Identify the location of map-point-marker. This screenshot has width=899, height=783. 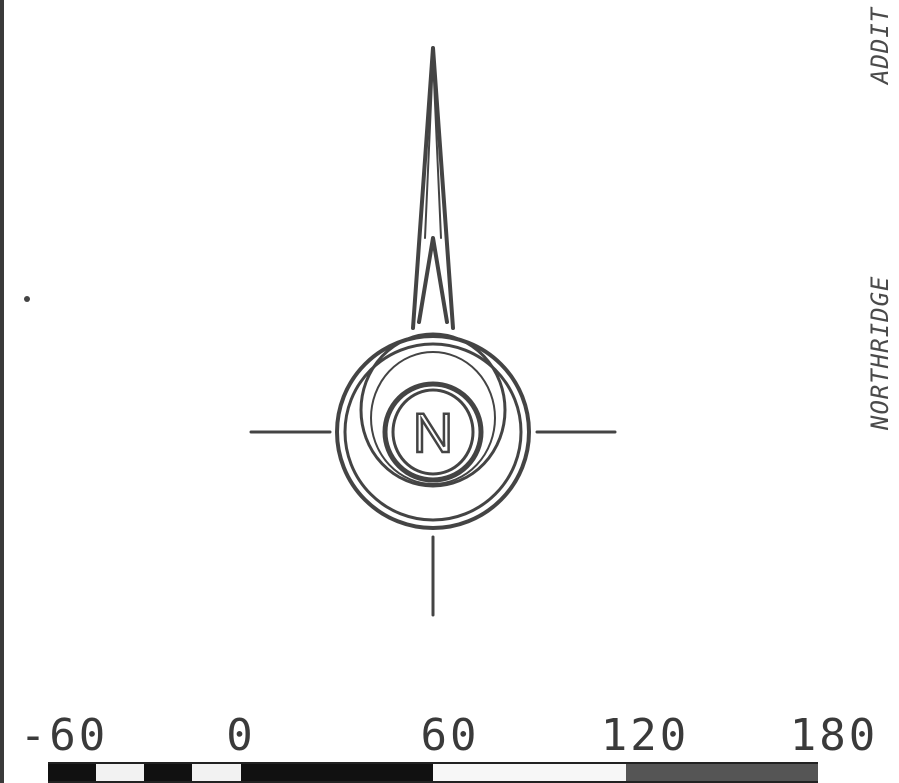
(27, 299).